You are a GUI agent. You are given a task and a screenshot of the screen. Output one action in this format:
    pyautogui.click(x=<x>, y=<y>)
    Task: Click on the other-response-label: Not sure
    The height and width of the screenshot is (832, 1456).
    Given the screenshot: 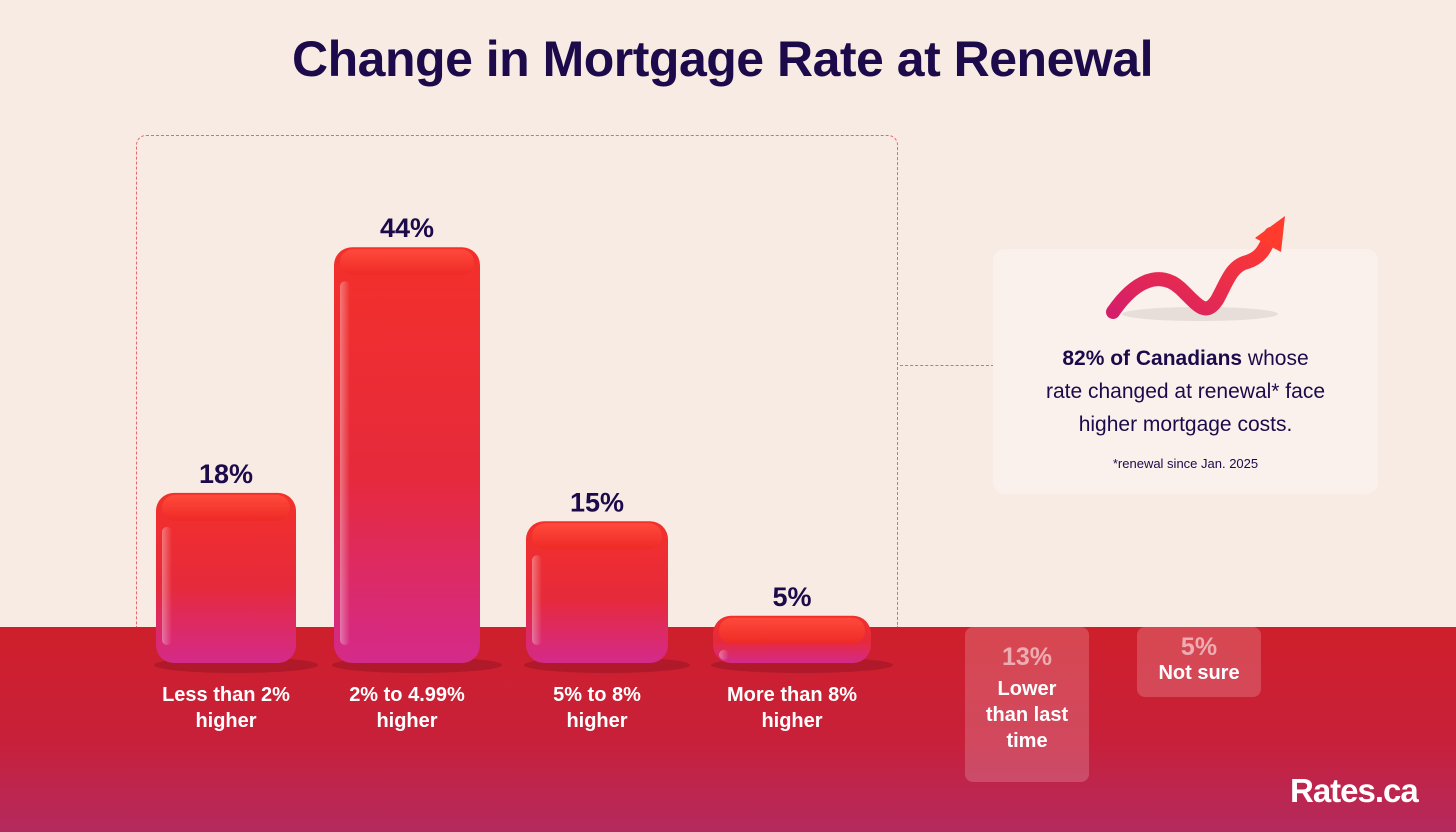 What is the action you would take?
    pyautogui.click(x=1199, y=673)
    